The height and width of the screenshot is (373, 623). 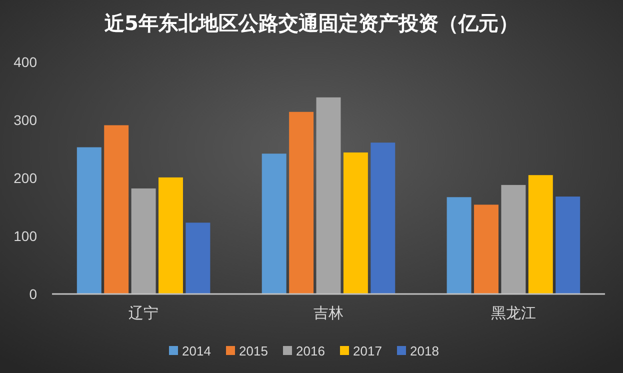 What do you see at coordinates (26, 62) in the screenshot?
I see `y-tick-label: 400` at bounding box center [26, 62].